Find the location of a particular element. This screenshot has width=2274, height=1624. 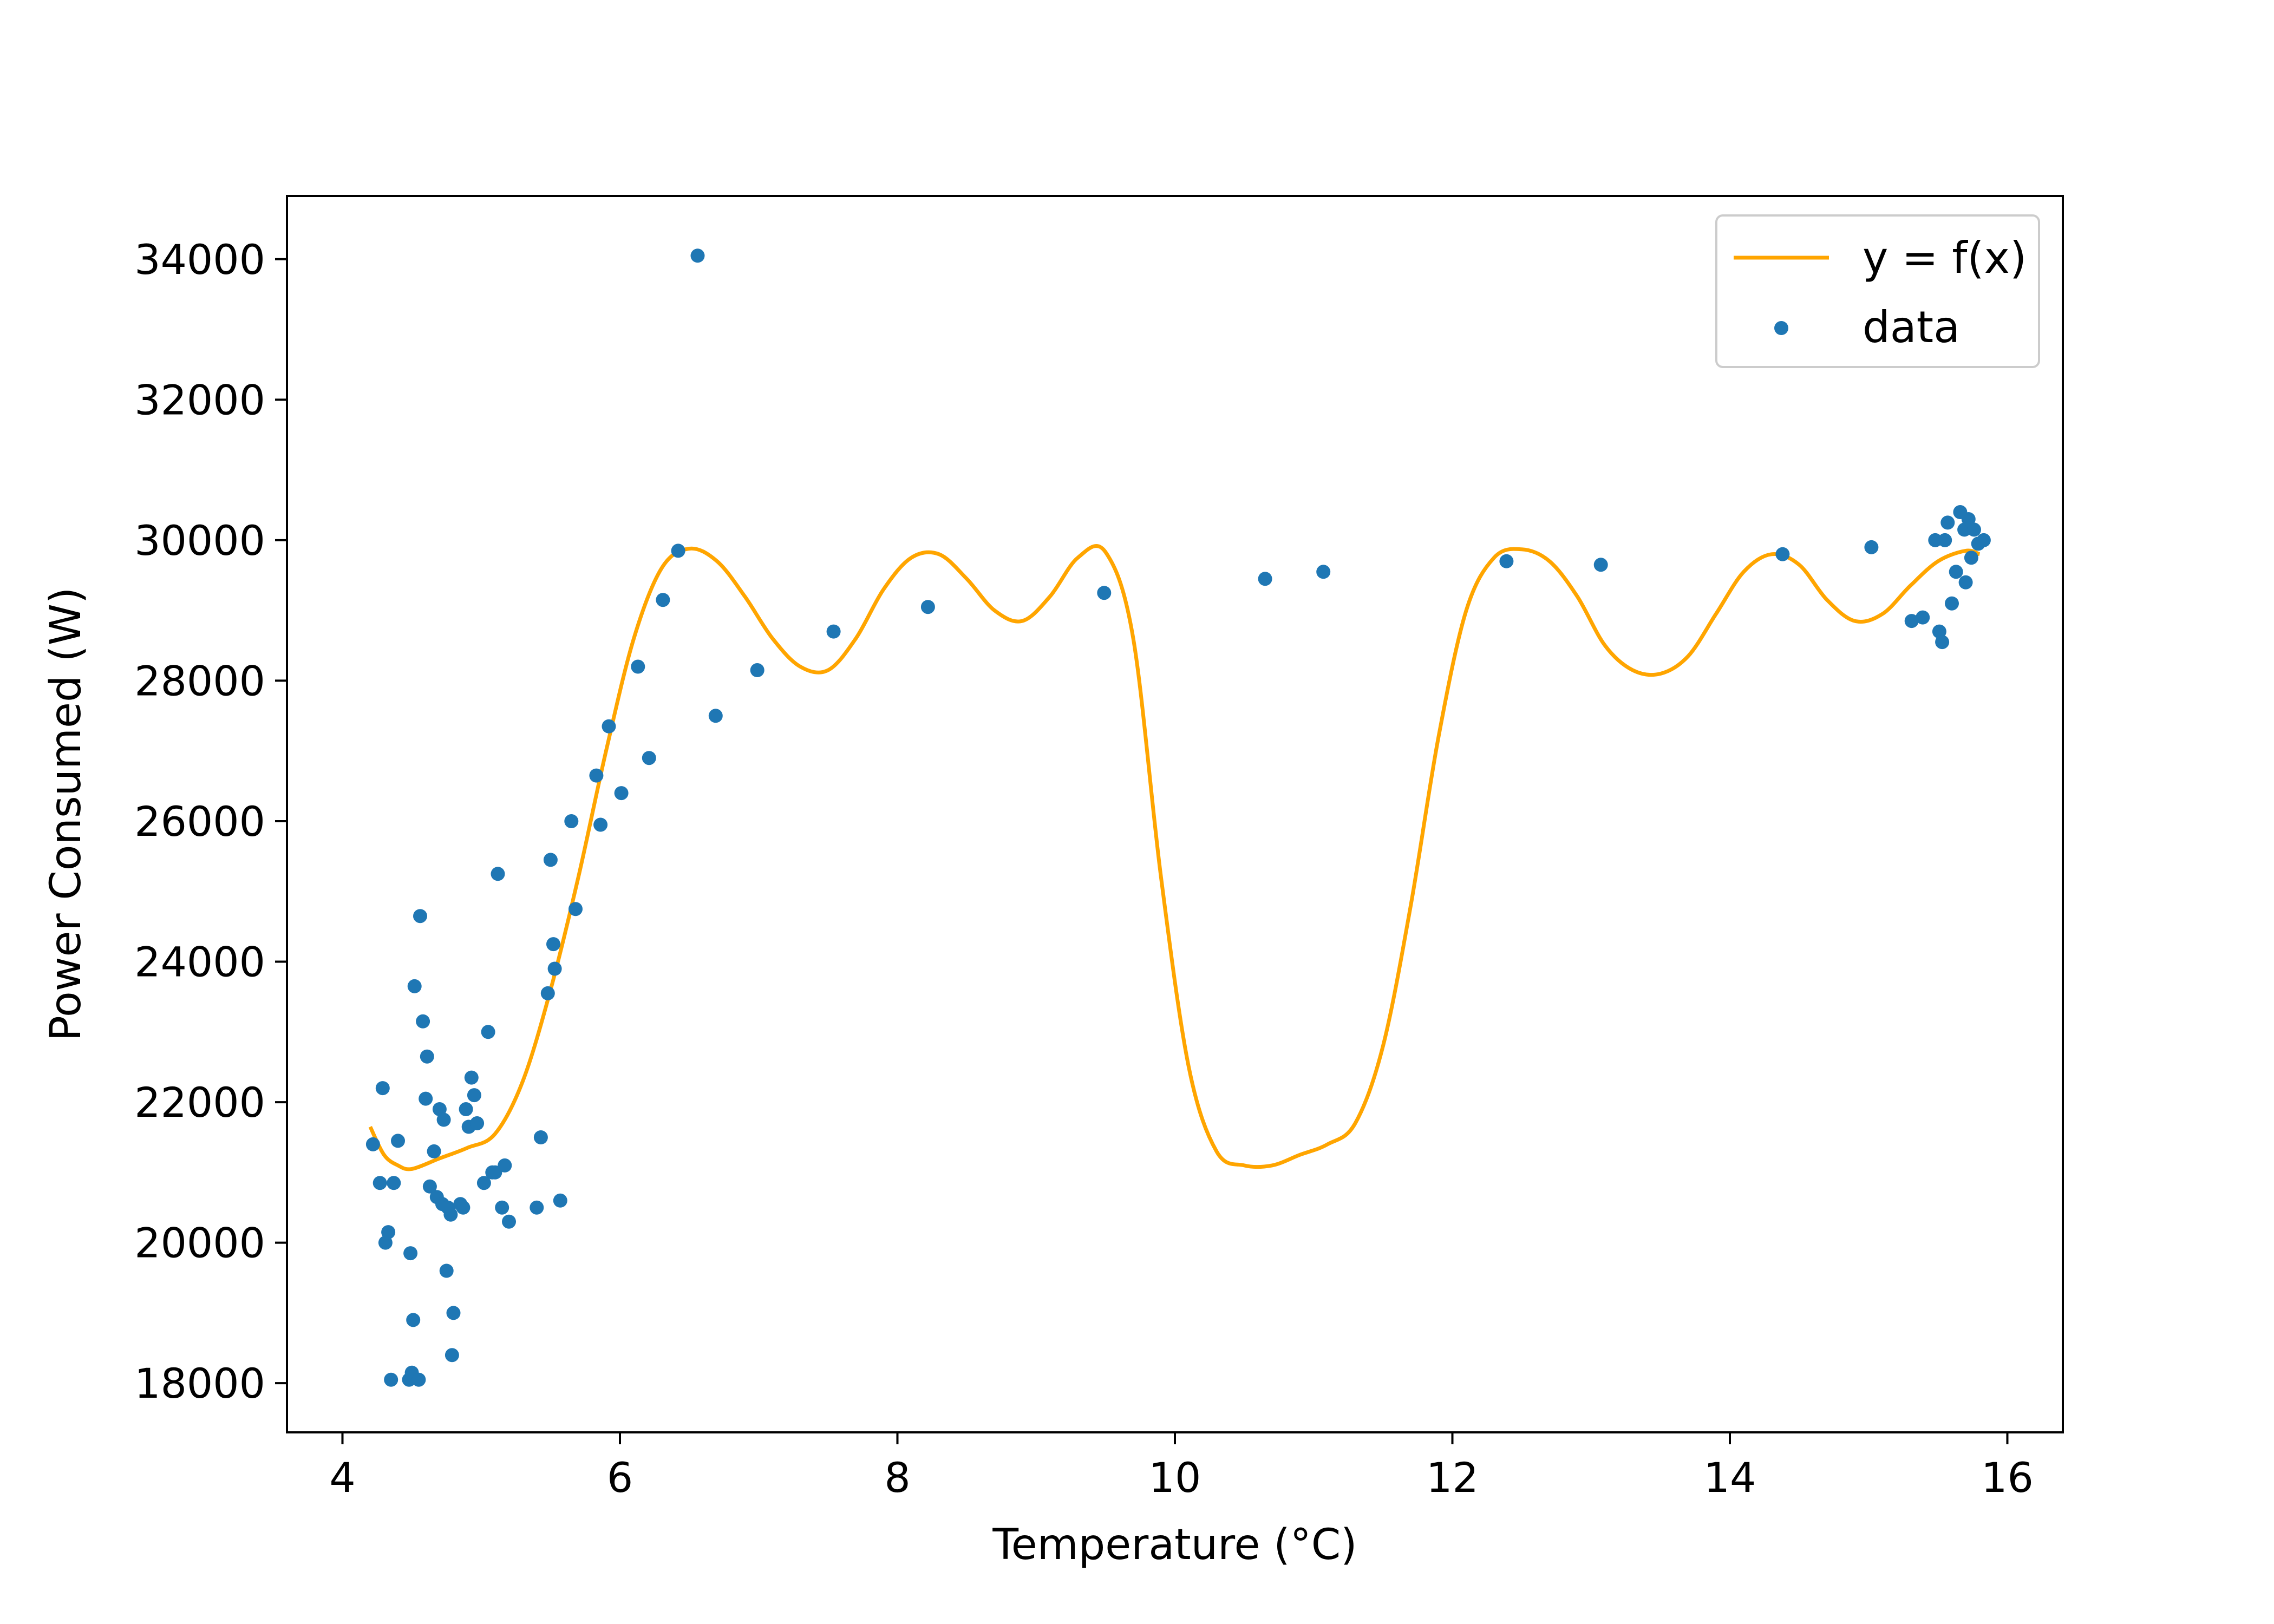

x-tick-label: 4 is located at coordinates (342, 1478).